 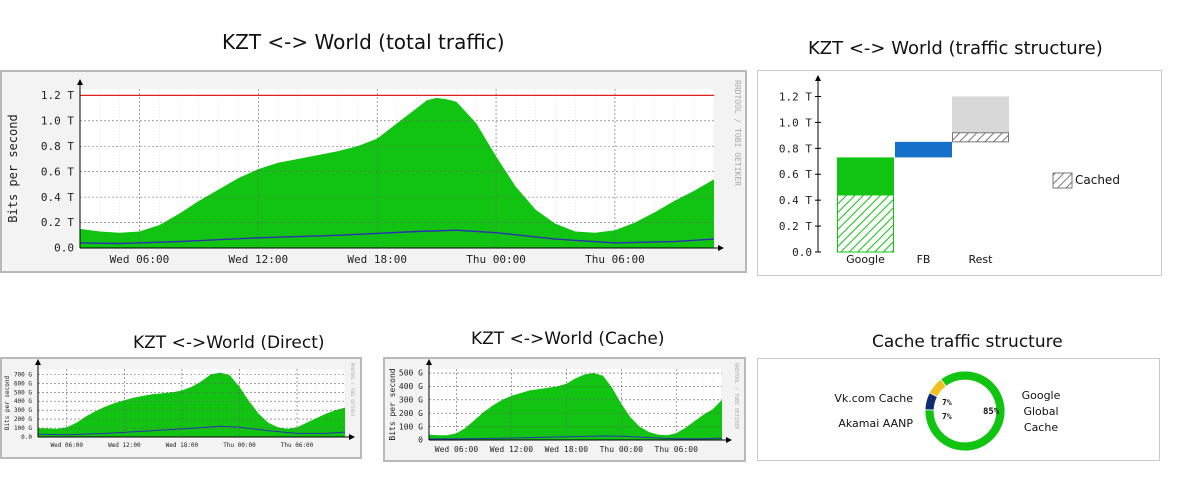 I want to click on cache-chart-title: KZT <->World (Cache), so click(x=568, y=339).